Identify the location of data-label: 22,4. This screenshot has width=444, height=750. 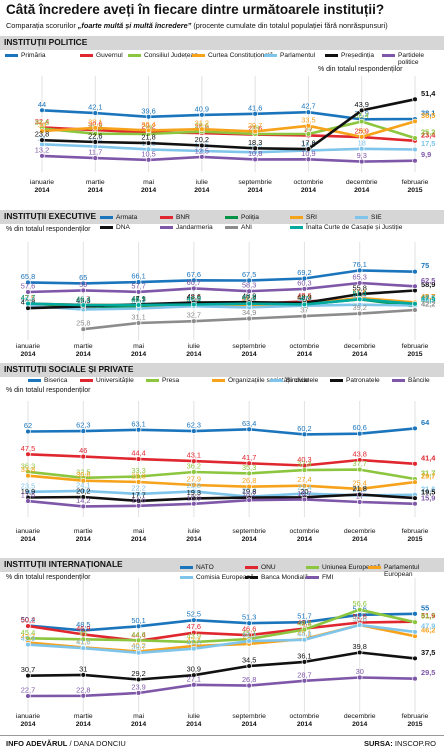
(304, 487).